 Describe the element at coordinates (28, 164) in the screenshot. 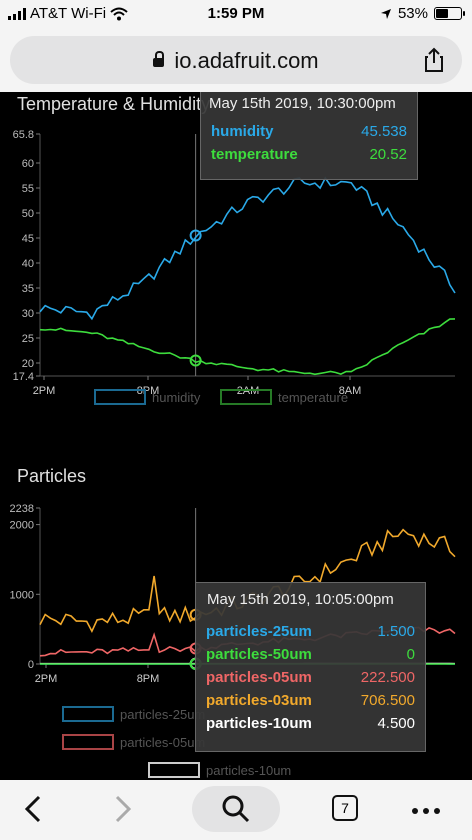

I see `y-tick-label: 60` at that location.